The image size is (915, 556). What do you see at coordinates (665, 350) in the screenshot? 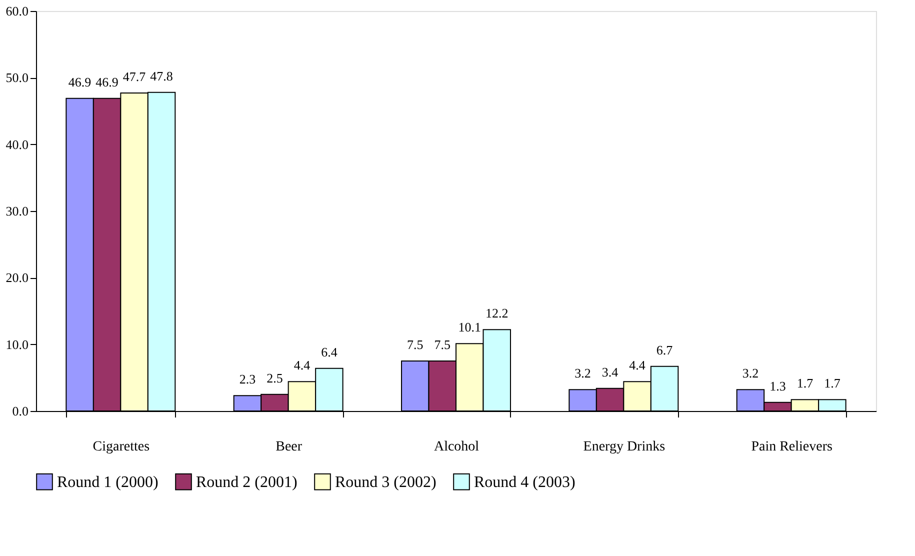
I see `data-label: 6.7` at bounding box center [665, 350].